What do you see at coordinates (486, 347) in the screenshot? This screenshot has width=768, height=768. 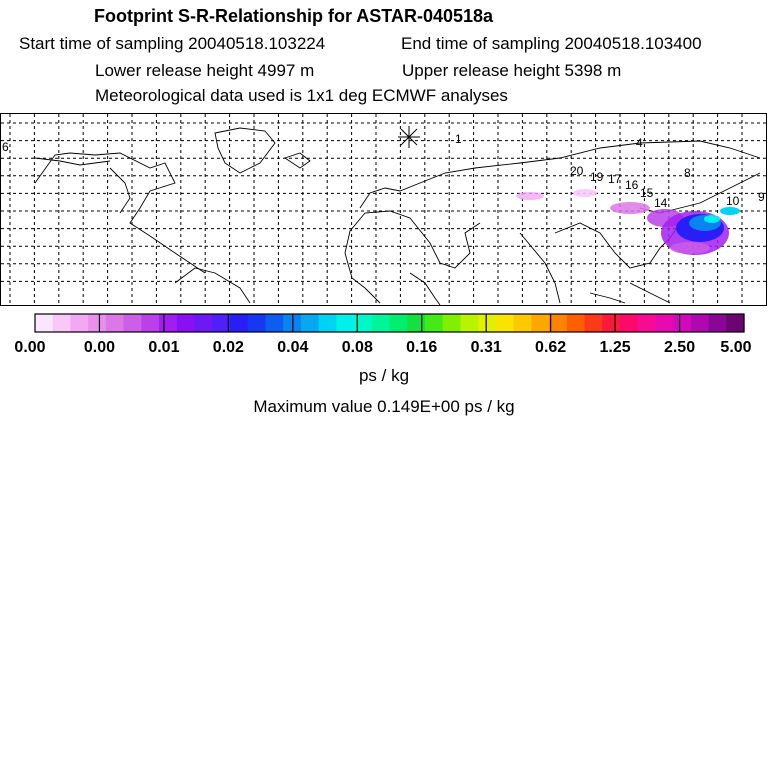 I see `color-scale-tick-label: 0.31` at bounding box center [486, 347].